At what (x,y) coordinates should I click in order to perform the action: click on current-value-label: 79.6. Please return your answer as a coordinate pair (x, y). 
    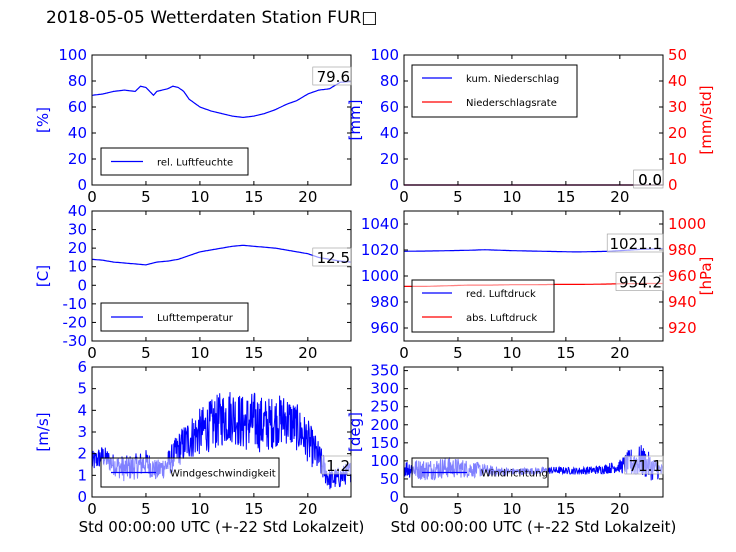
    Looking at the image, I should click on (333, 77).